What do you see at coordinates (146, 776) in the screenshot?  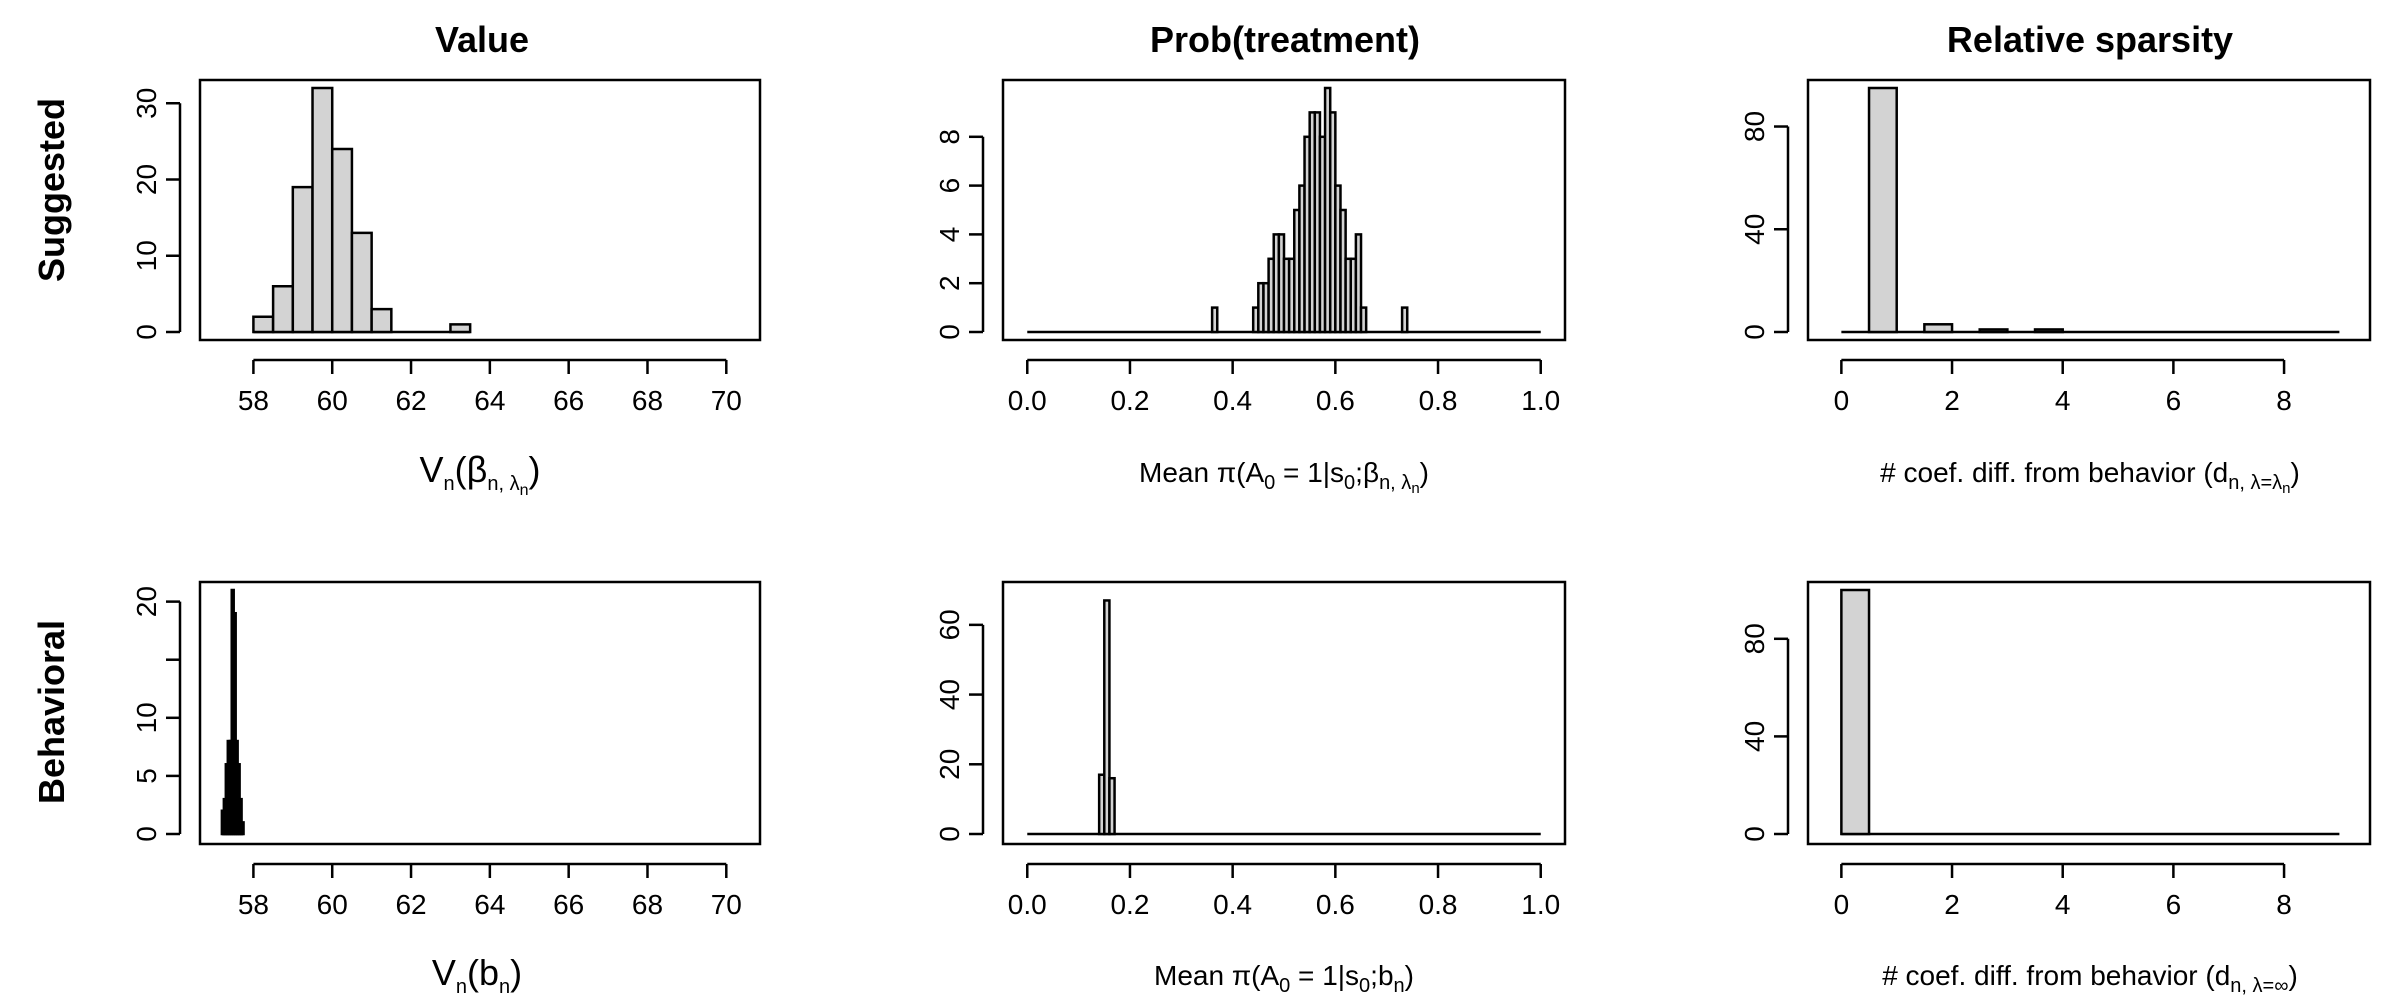 I see `y-tick-label: 5` at bounding box center [146, 776].